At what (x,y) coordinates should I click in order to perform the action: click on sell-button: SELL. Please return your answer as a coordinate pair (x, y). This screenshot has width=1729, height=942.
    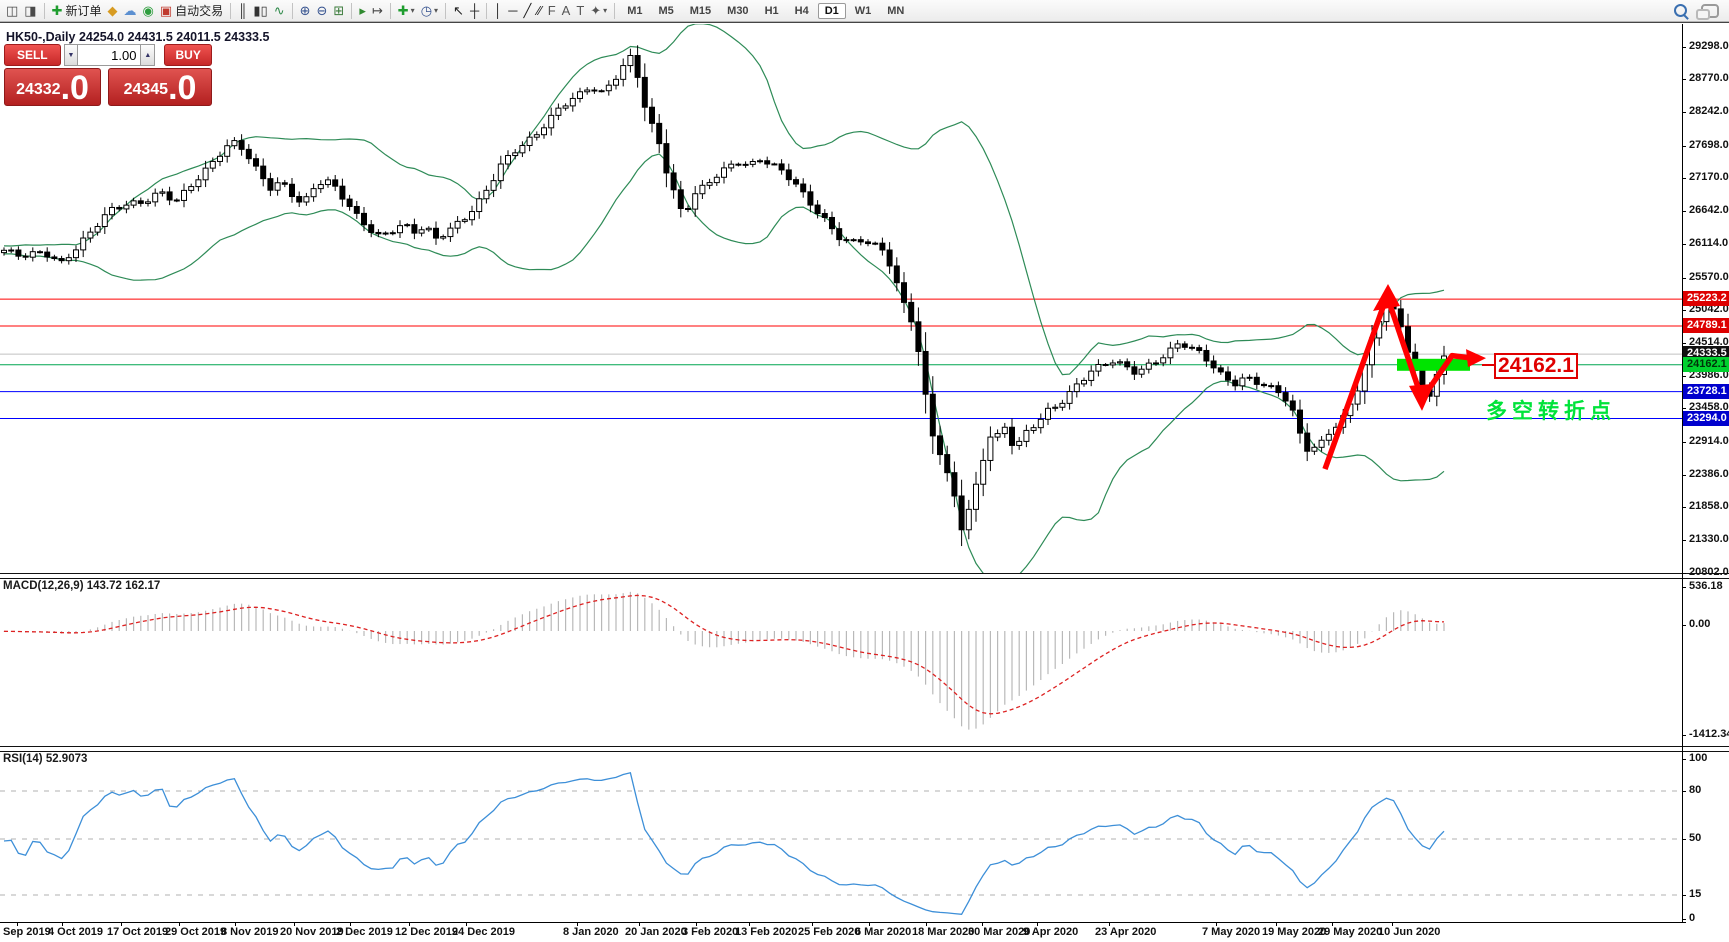
    Looking at the image, I should click on (32, 55).